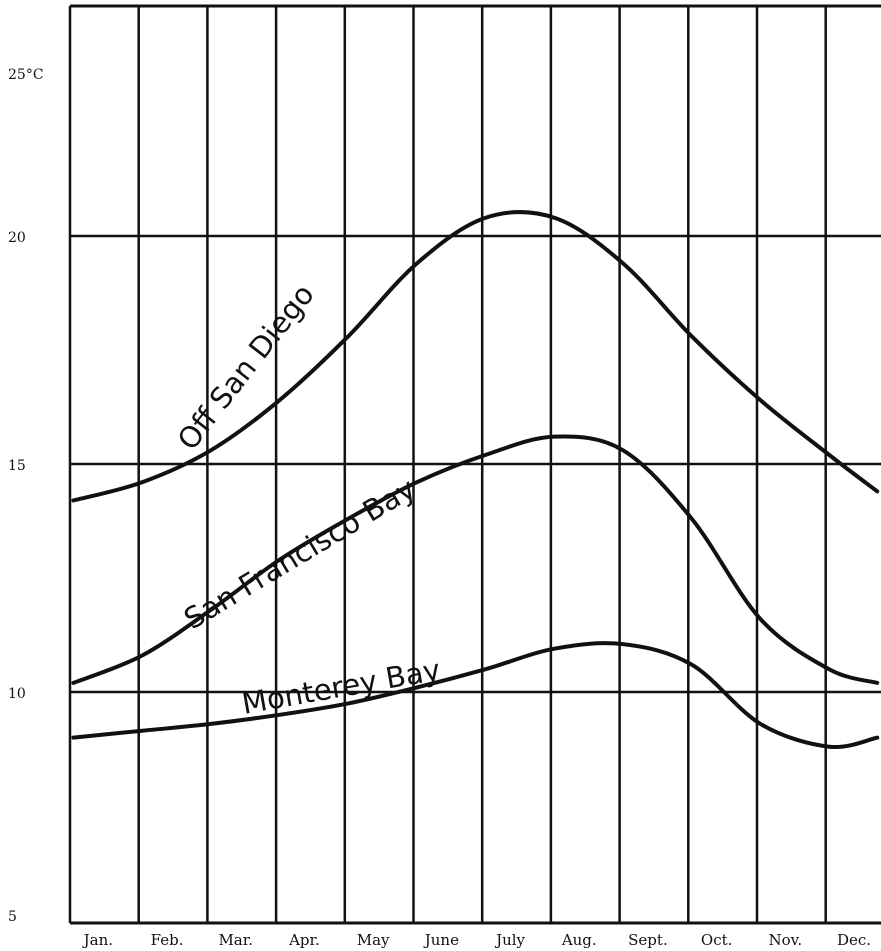 This screenshot has width=881, height=951. I want to click on y-tick-label: 25°C, so click(26, 75).